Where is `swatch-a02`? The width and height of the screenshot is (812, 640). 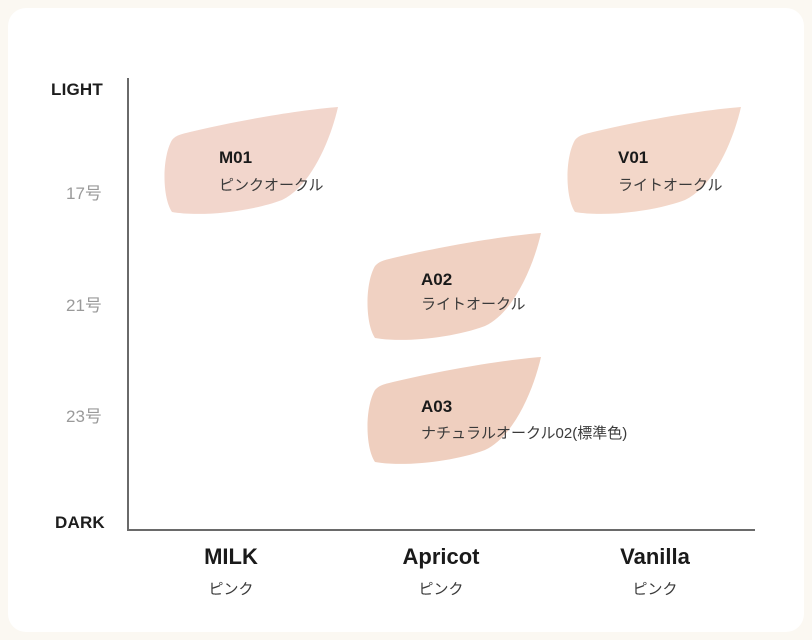 swatch-a02 is located at coordinates (454, 286).